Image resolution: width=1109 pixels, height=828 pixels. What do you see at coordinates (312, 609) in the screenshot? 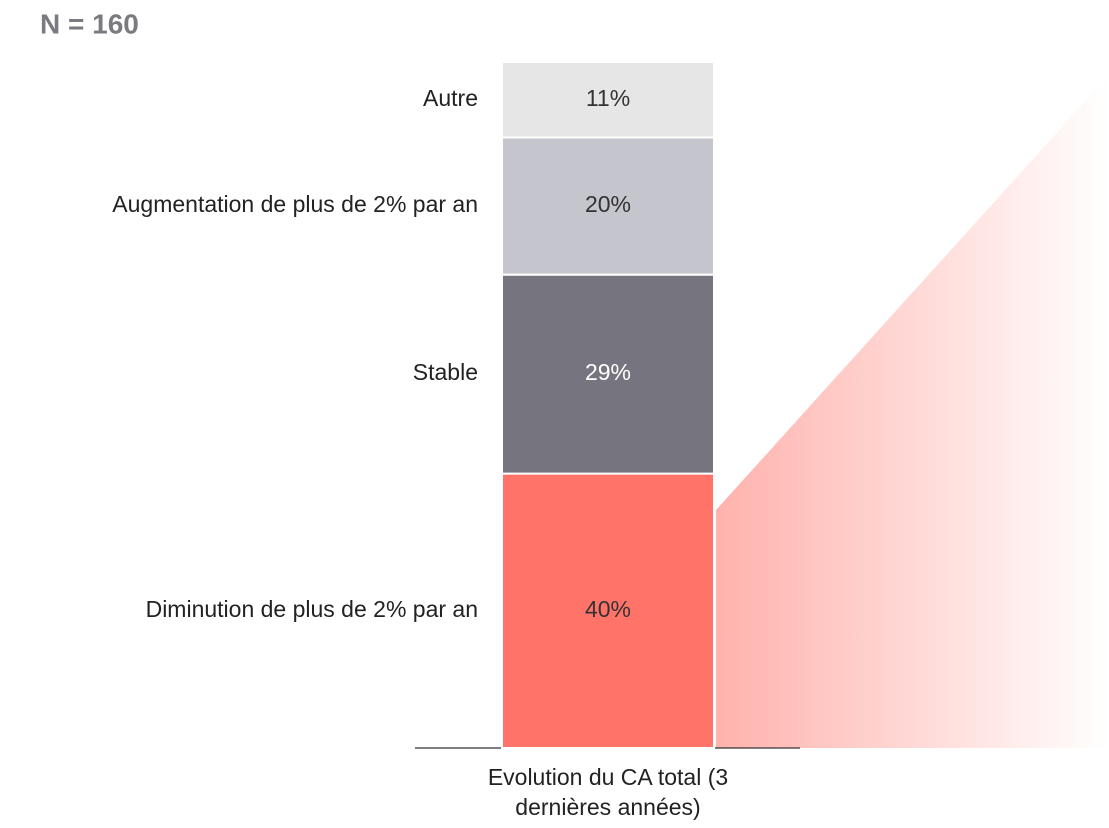
I see `series-label: Diminution de plus de 2% par an` at bounding box center [312, 609].